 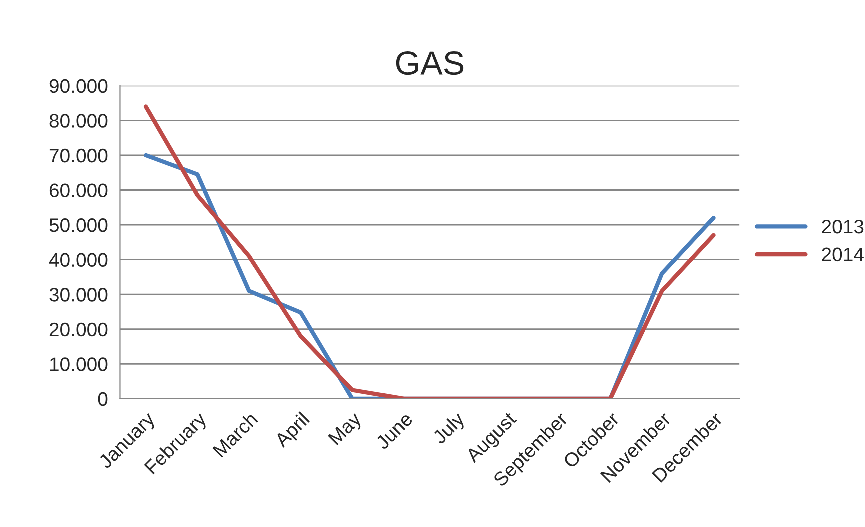 What do you see at coordinates (103, 399) in the screenshot?
I see `y-tick-label: 0` at bounding box center [103, 399].